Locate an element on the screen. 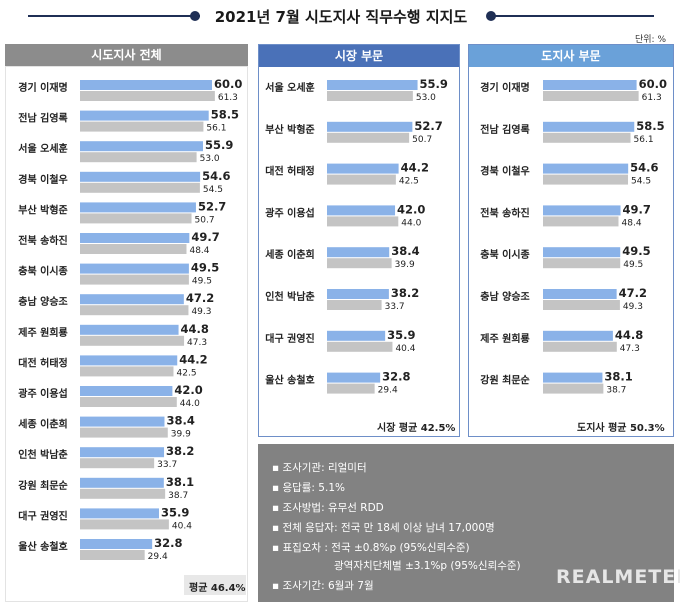  value-label-previous: 42.5 is located at coordinates (187, 373).